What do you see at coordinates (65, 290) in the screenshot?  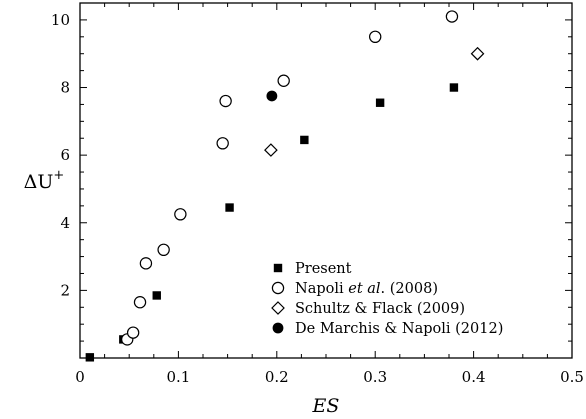 I see `y-tick-label: 2` at bounding box center [65, 290].